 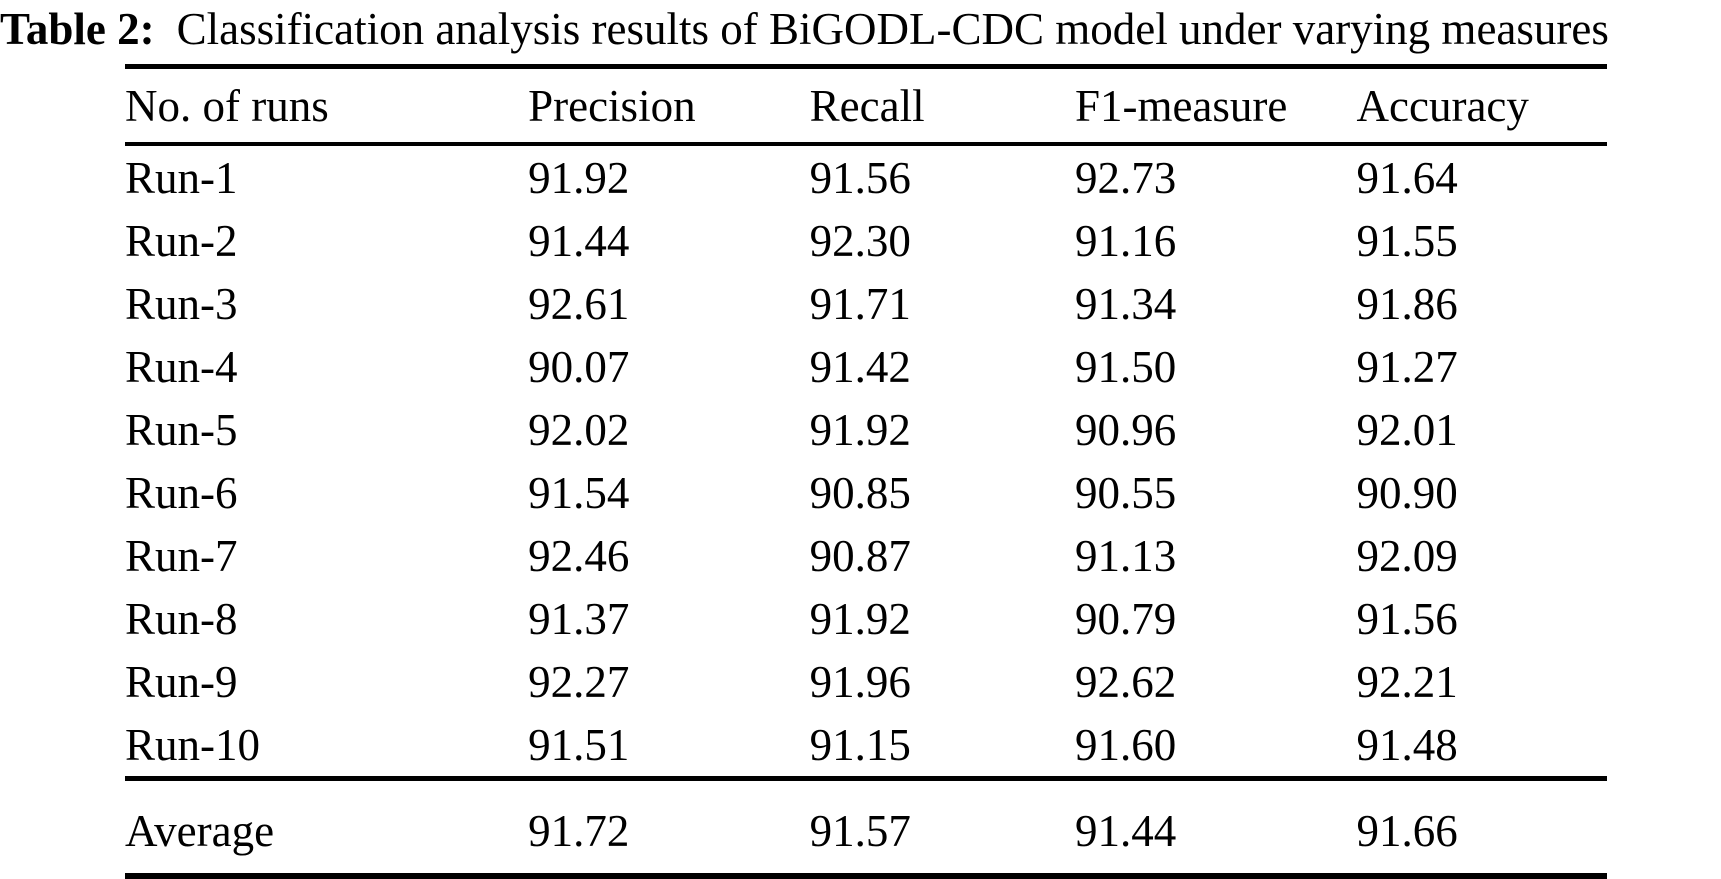 What do you see at coordinates (1125, 303) in the screenshot?
I see `cell-f1: 91.34` at bounding box center [1125, 303].